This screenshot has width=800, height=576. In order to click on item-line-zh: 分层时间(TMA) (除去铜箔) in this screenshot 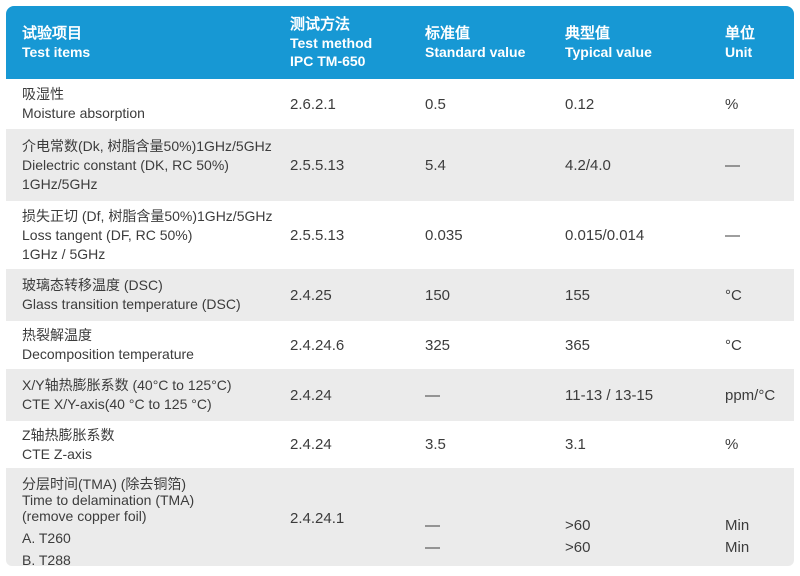, I will do `click(104, 484)`.